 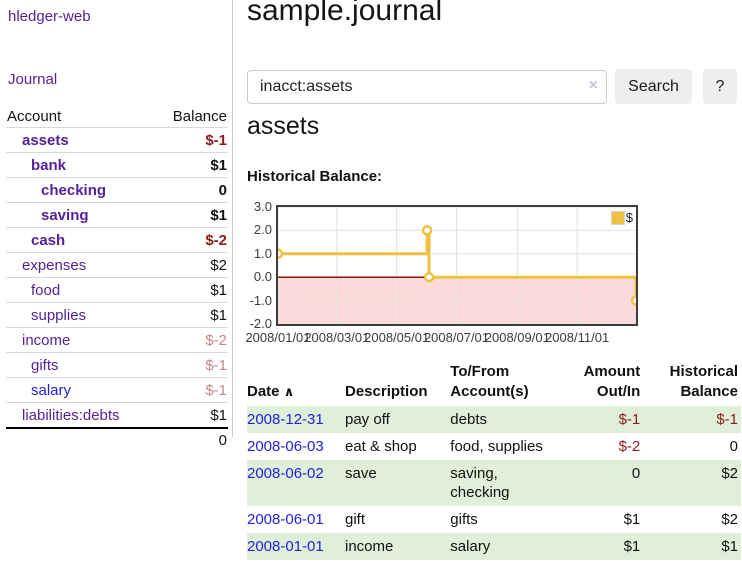 I want to click on account-link: supplies, so click(x=59, y=315).